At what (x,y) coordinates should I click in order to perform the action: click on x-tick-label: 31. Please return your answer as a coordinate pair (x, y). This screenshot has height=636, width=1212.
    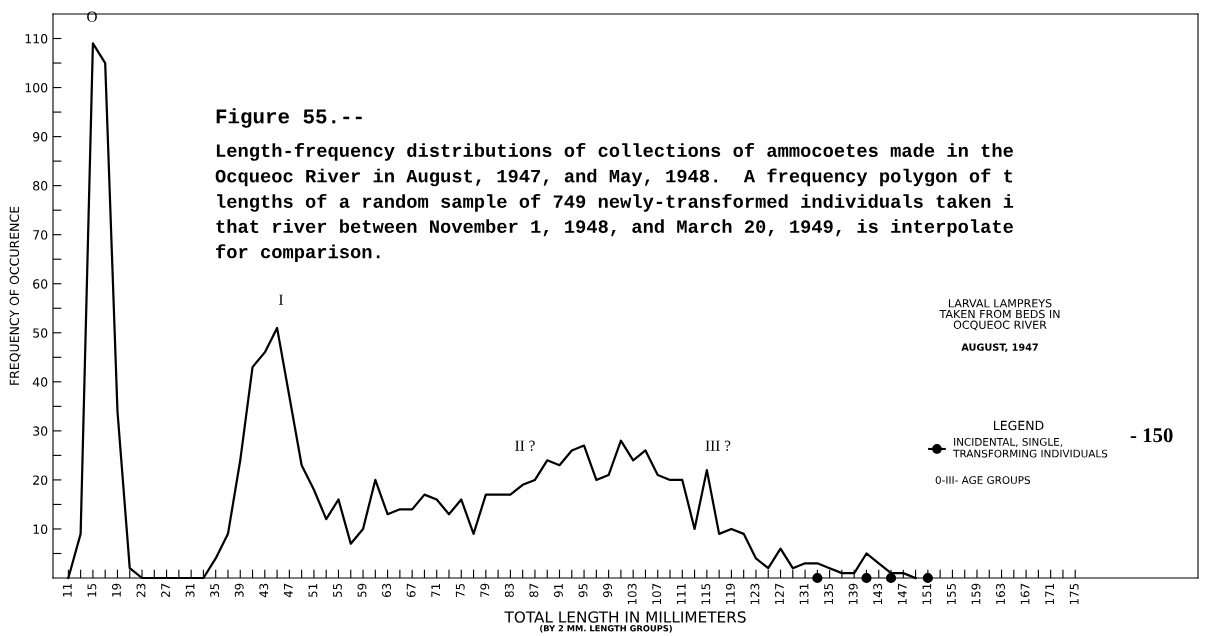
    Looking at the image, I should click on (190, 590).